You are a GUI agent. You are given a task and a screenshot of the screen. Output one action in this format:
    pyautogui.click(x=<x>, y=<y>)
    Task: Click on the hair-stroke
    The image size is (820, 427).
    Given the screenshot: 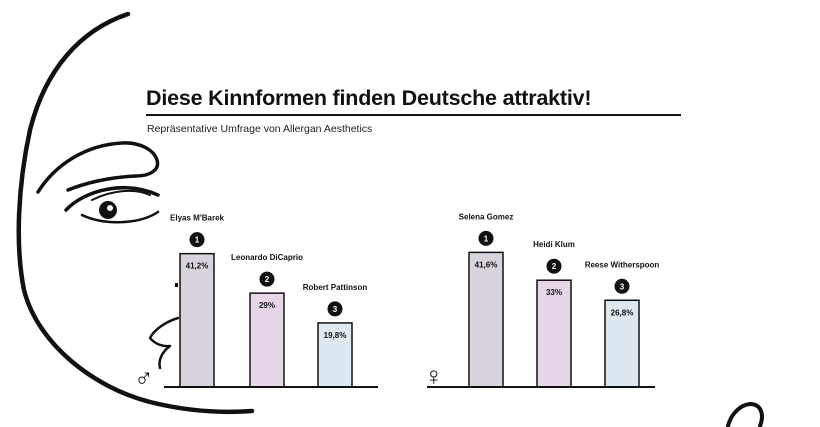 What is the action you would take?
    pyautogui.click(x=745, y=414)
    